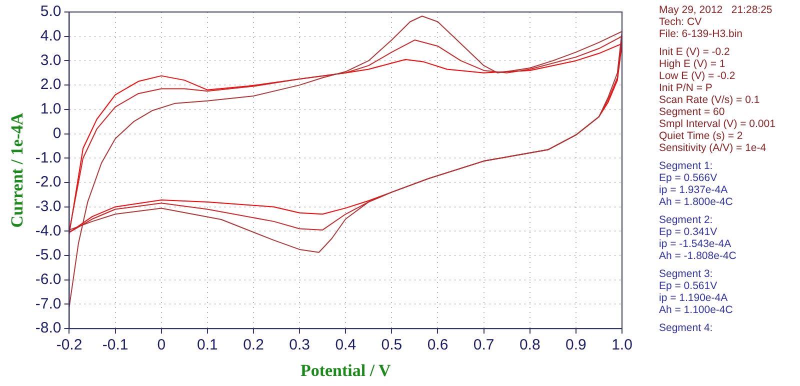  I want to click on y-tick-label: -5.0, so click(48, 255).